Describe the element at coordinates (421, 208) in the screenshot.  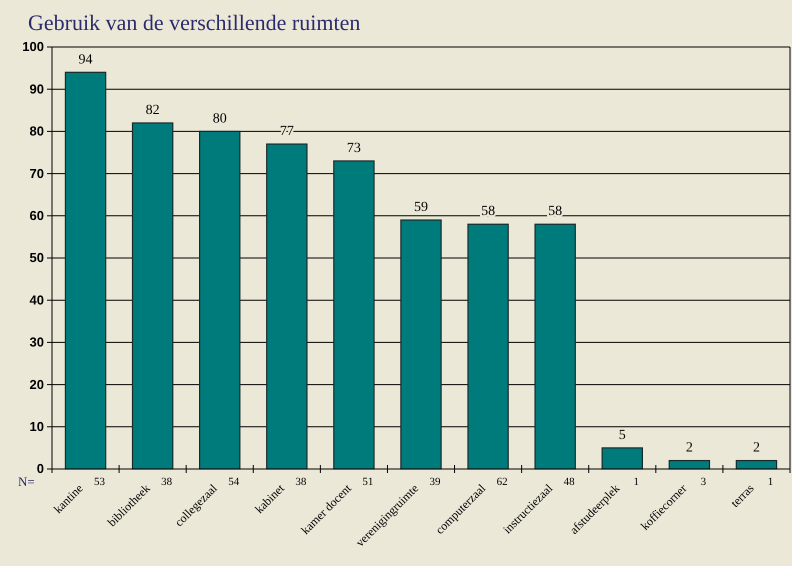
I see `data-label: 59` at that location.